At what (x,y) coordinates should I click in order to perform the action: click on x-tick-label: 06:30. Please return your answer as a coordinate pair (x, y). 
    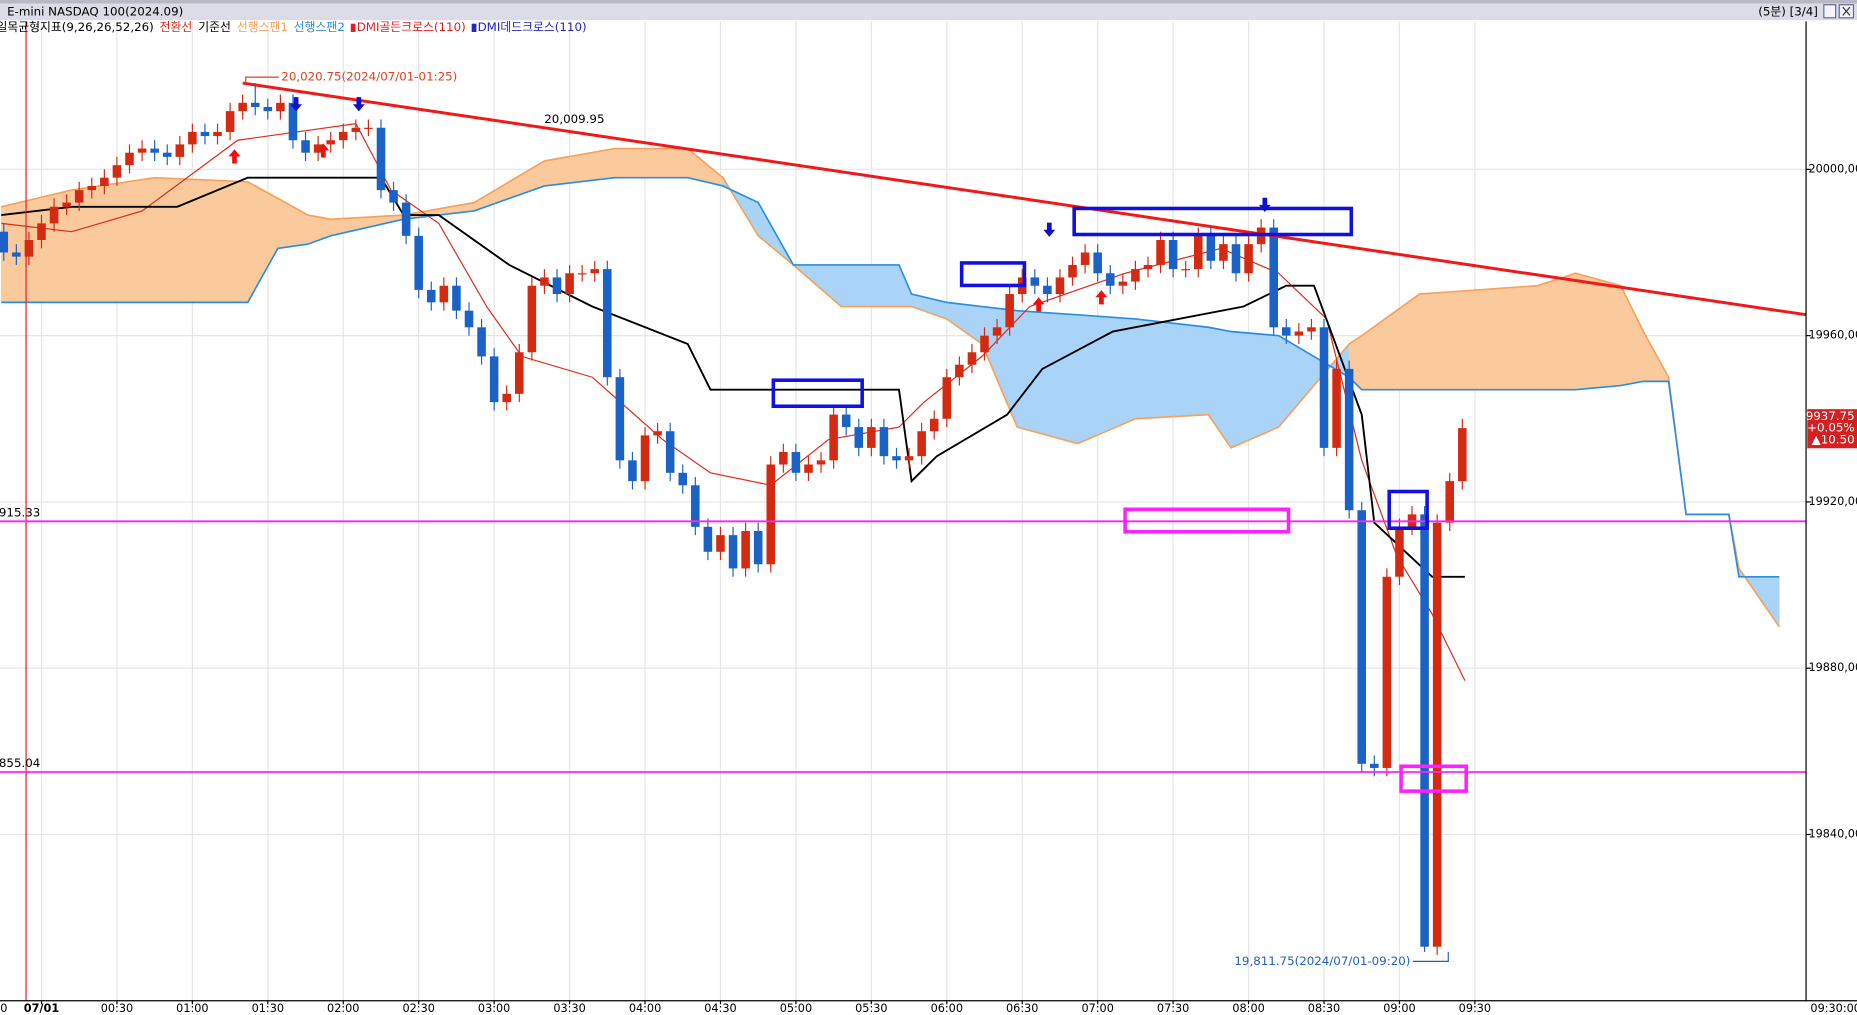
    Looking at the image, I should click on (1022, 1008).